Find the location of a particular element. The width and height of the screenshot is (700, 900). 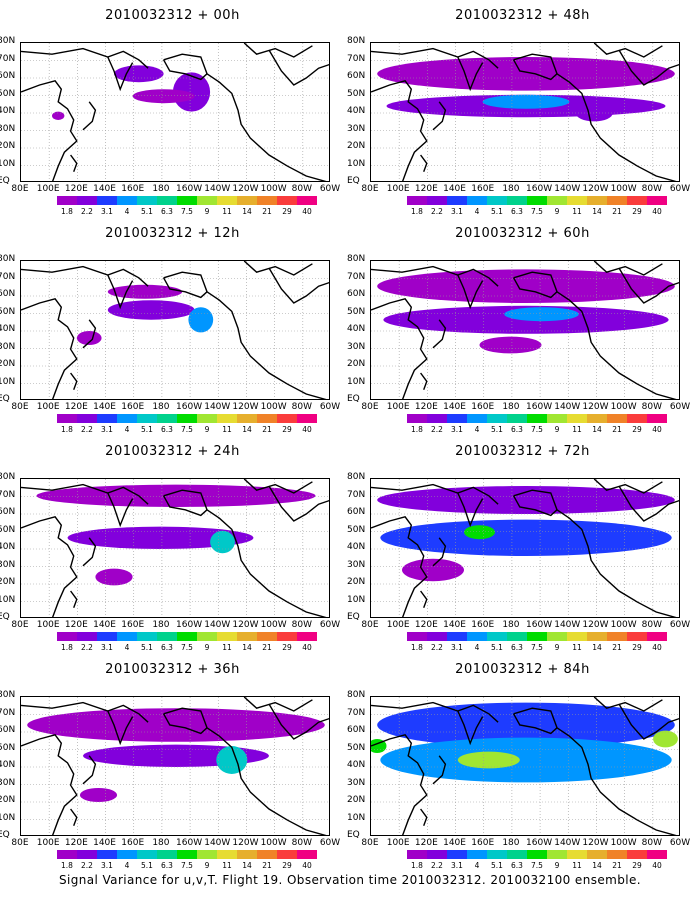

variance-map is located at coordinates (525, 766).